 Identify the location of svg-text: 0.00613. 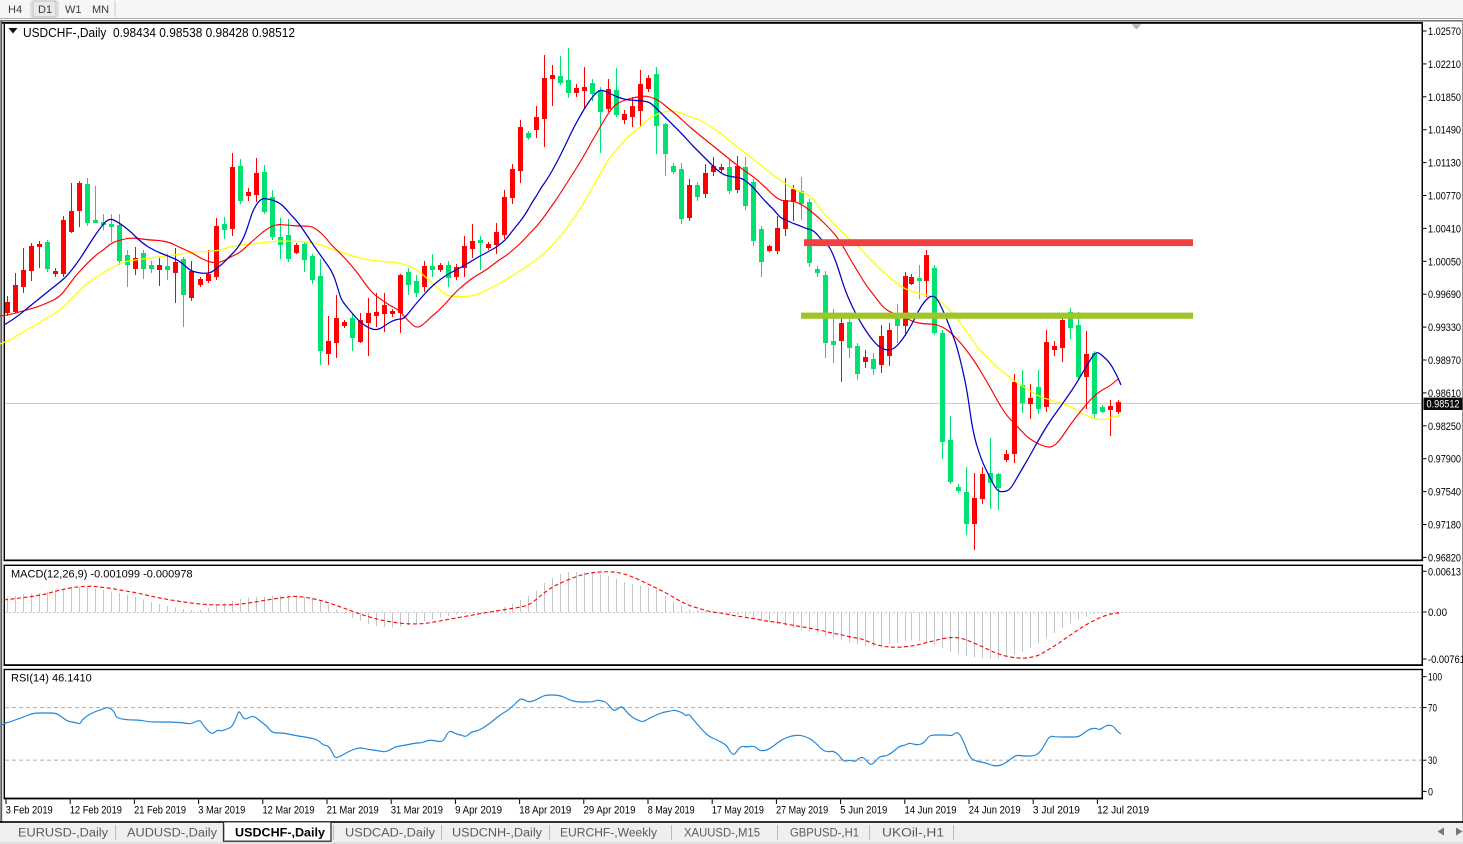
(1444, 572).